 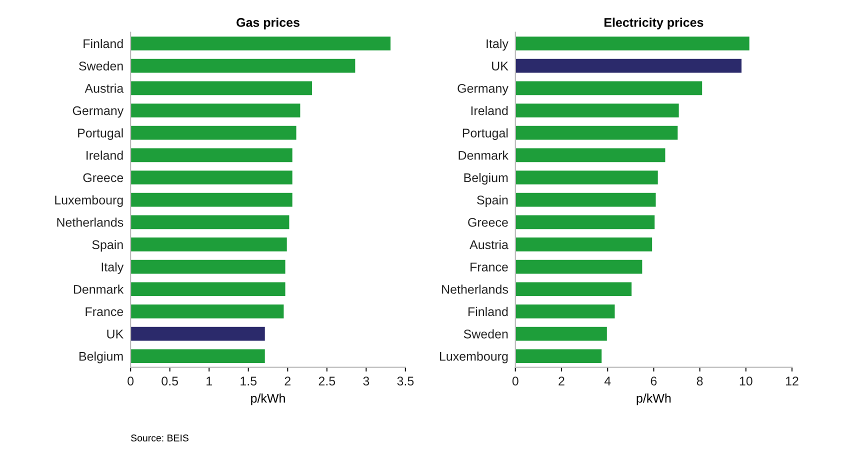 I want to click on x-tick-label: 12, so click(x=792, y=381).